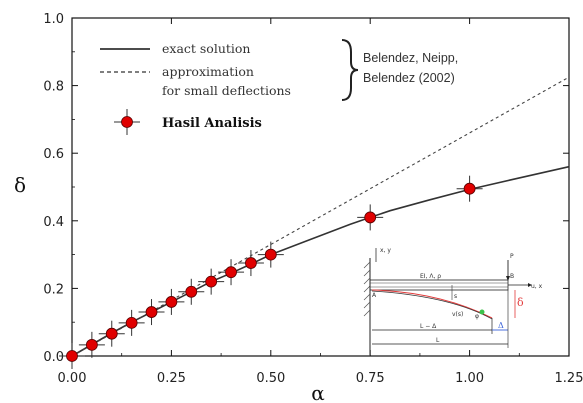 This screenshot has width=583, height=403. I want to click on inset-label-capital-delta: Δ, so click(501, 325).